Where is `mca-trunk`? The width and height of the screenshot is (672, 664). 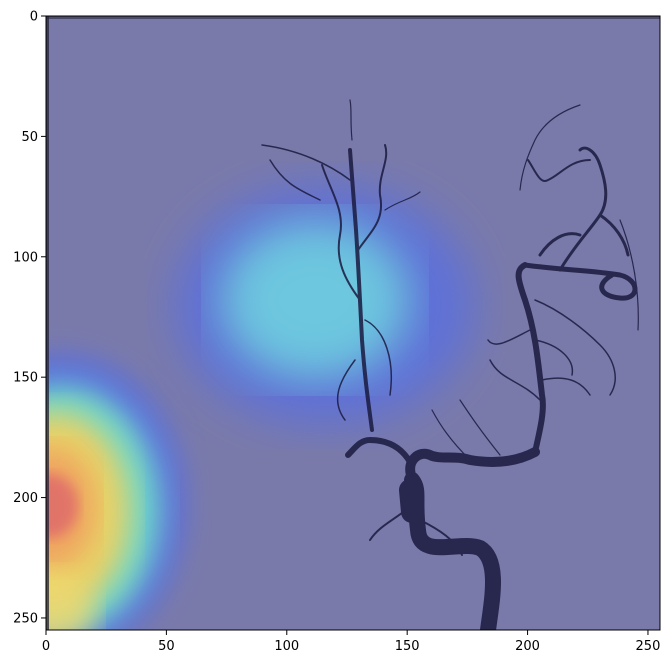 mca-trunk is located at coordinates (530, 358).